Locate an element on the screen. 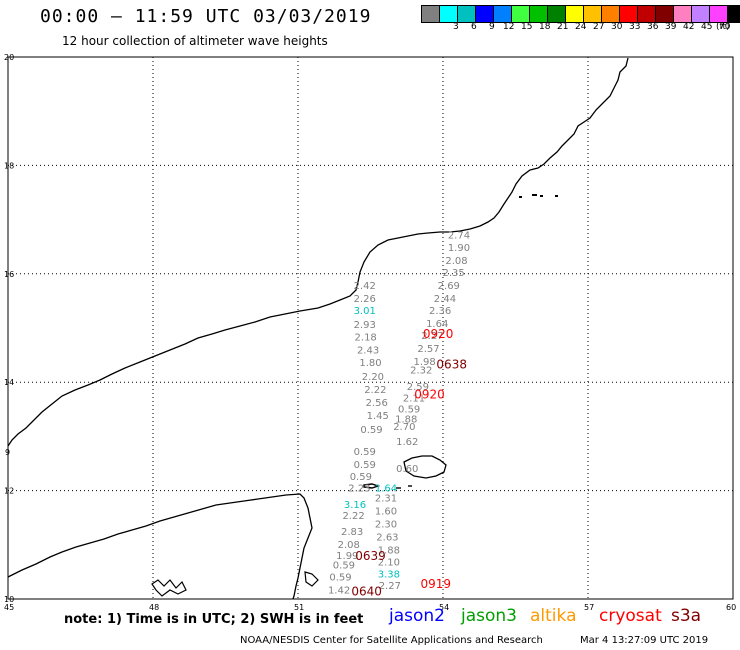 The image size is (740, 650). legend-label: 27 is located at coordinates (599, 27).